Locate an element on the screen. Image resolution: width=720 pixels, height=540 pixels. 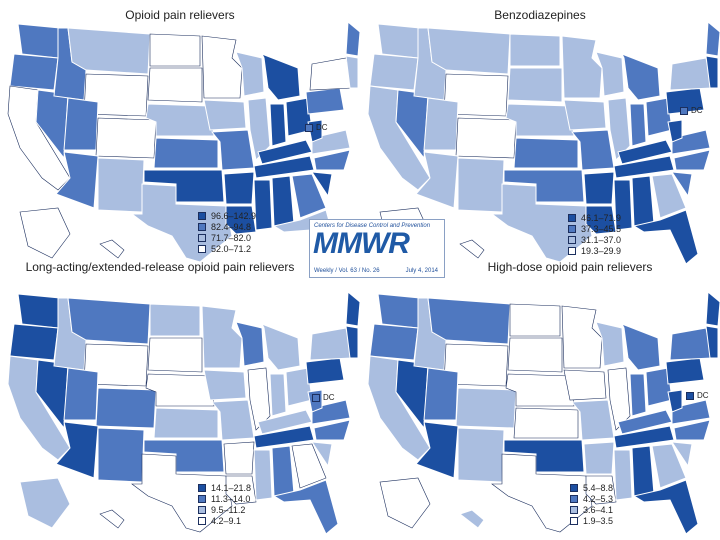
state-nm is located at coordinates (121, 455).